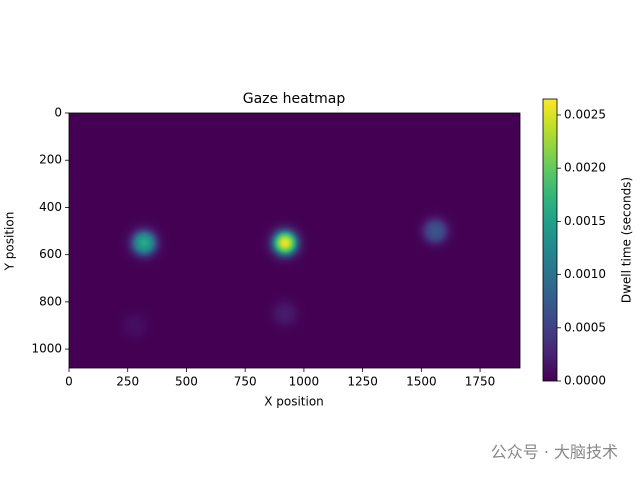 This screenshot has width=640, height=484. Describe the element at coordinates (245, 382) in the screenshot. I see `x-tick-label: 750` at that location.